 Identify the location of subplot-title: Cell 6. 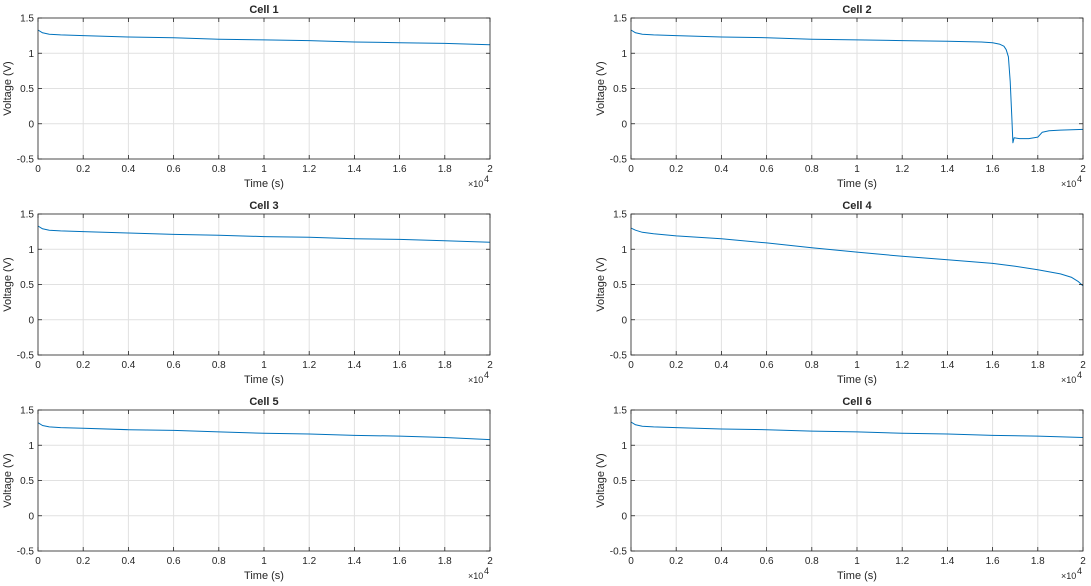
(856, 402).